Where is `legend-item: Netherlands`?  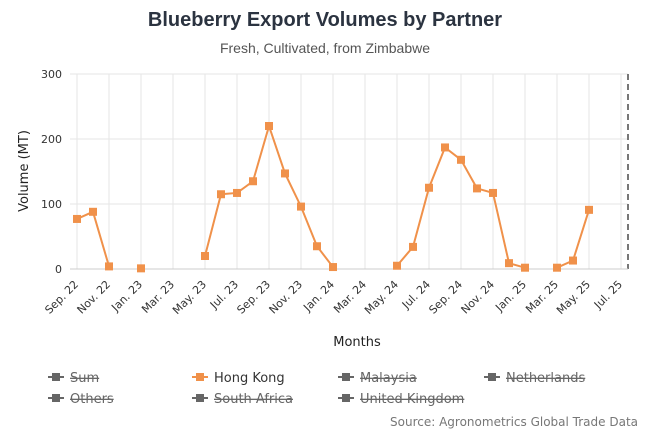
legend-item: Netherlands is located at coordinates (534, 378).